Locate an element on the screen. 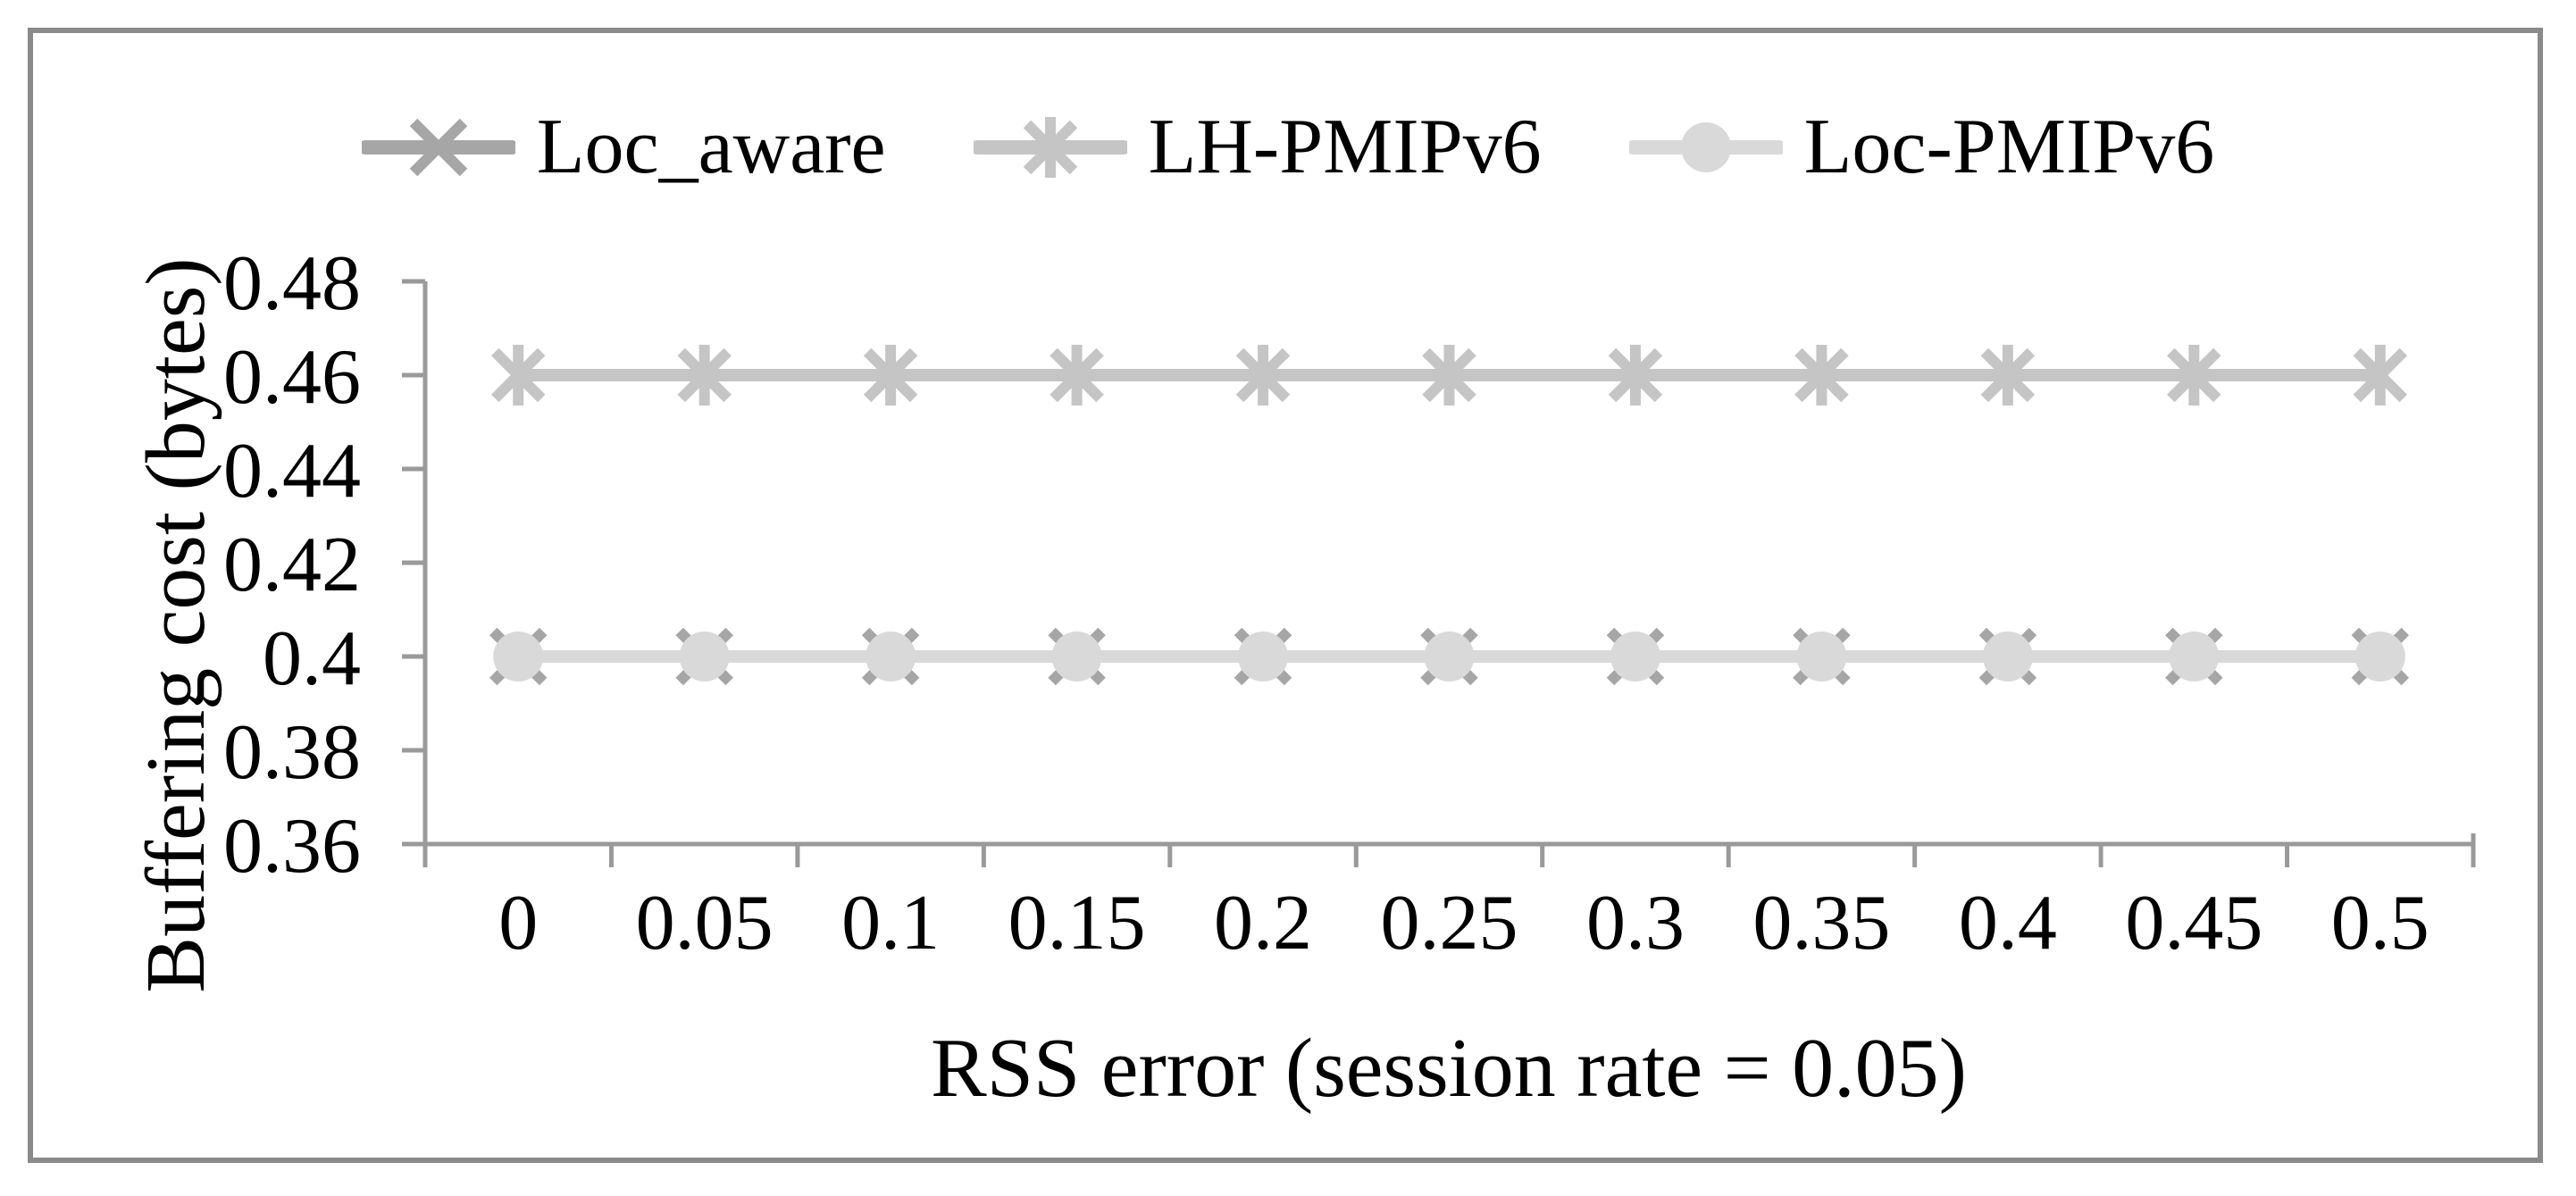  x-tick-label: 0 is located at coordinates (518, 923).